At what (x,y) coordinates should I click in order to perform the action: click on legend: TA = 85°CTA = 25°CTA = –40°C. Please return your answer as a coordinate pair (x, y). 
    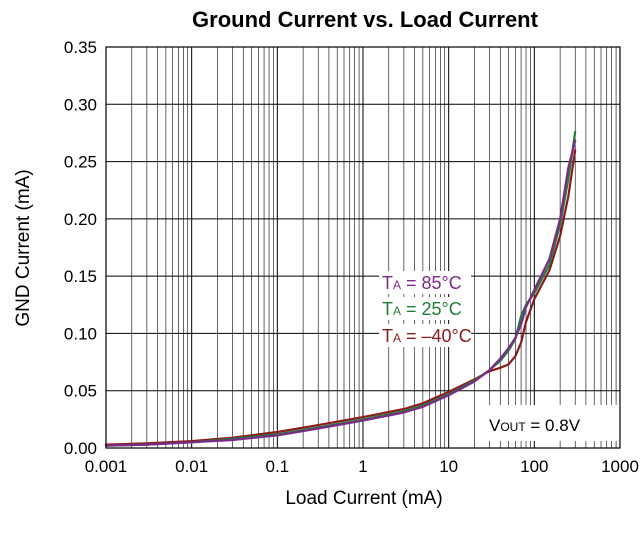
    Looking at the image, I should click on (425, 309).